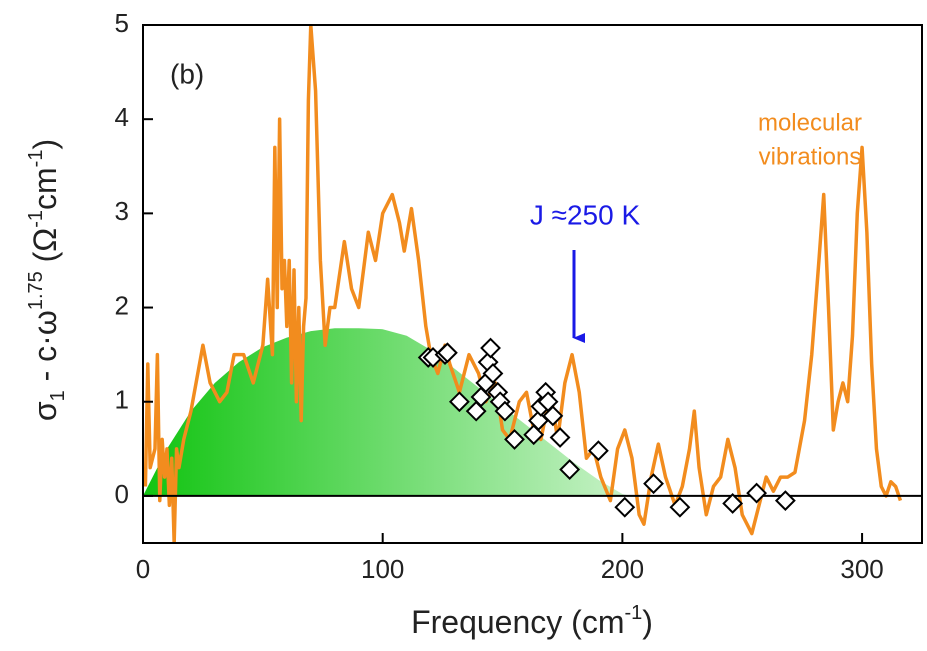 Image resolution: width=927 pixels, height=651 pixels. What do you see at coordinates (45, 249) in the screenshot?
I see `label-part: (Ω` at bounding box center [45, 249].